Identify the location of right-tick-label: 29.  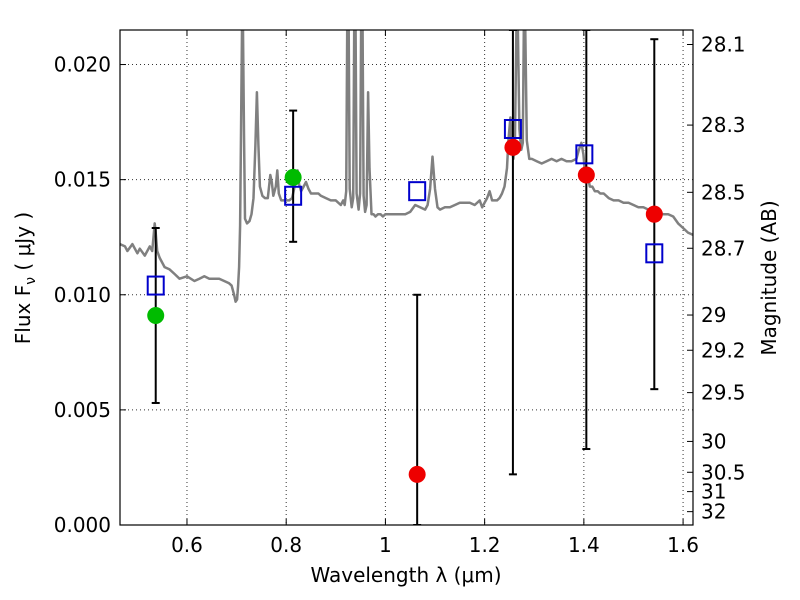
(713, 315).